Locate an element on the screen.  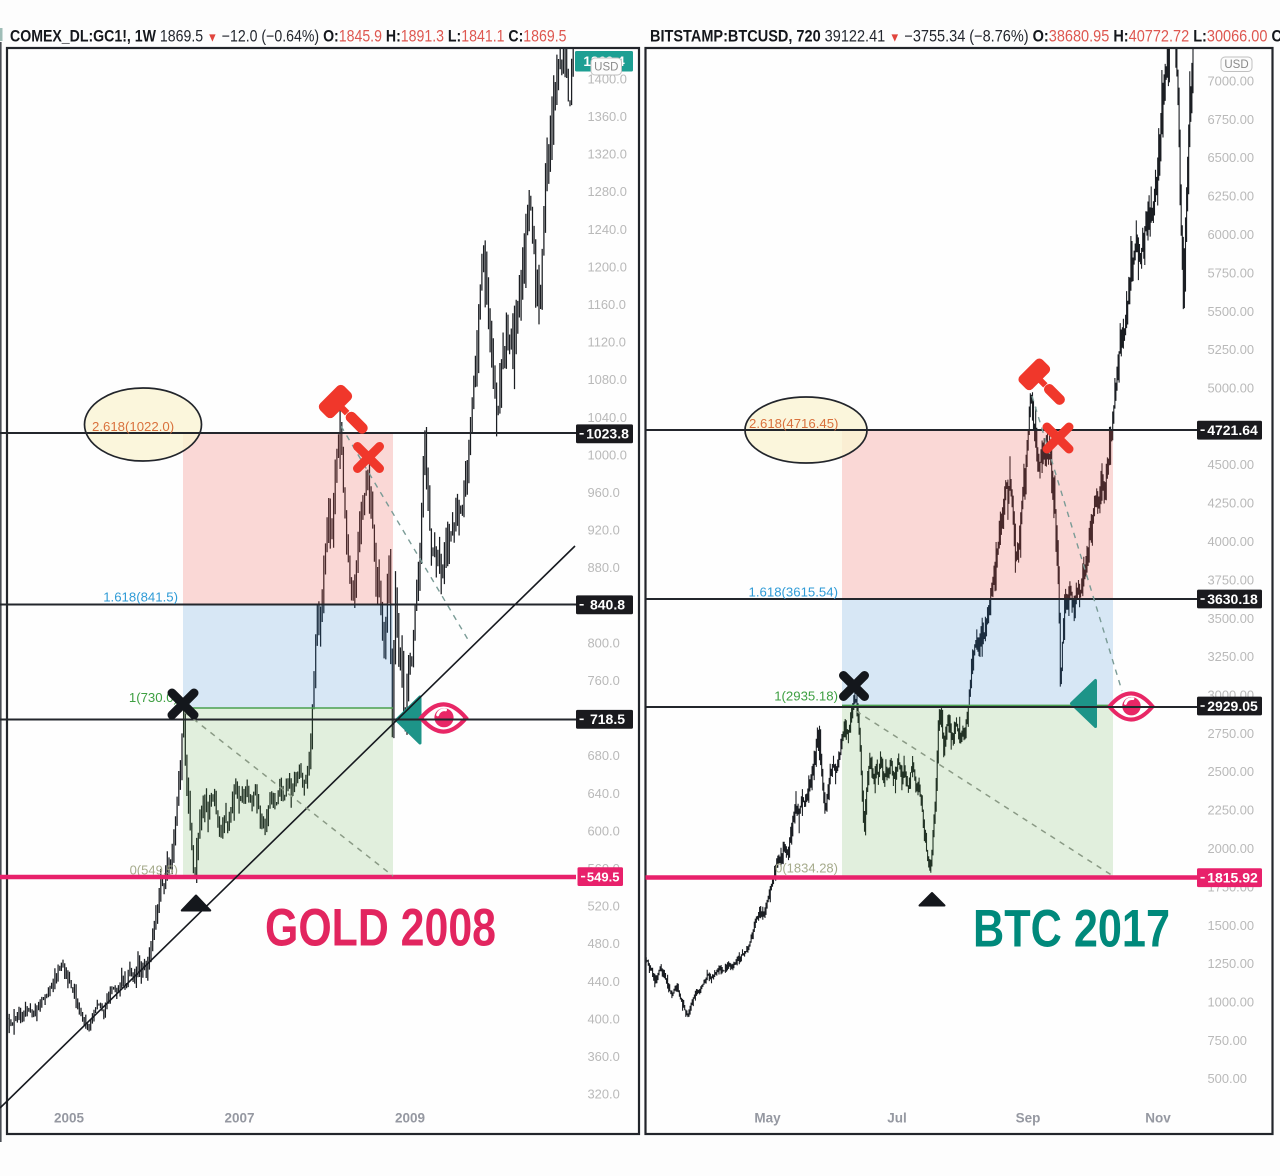
svg-text: 4500.00 is located at coordinates (1231, 464).